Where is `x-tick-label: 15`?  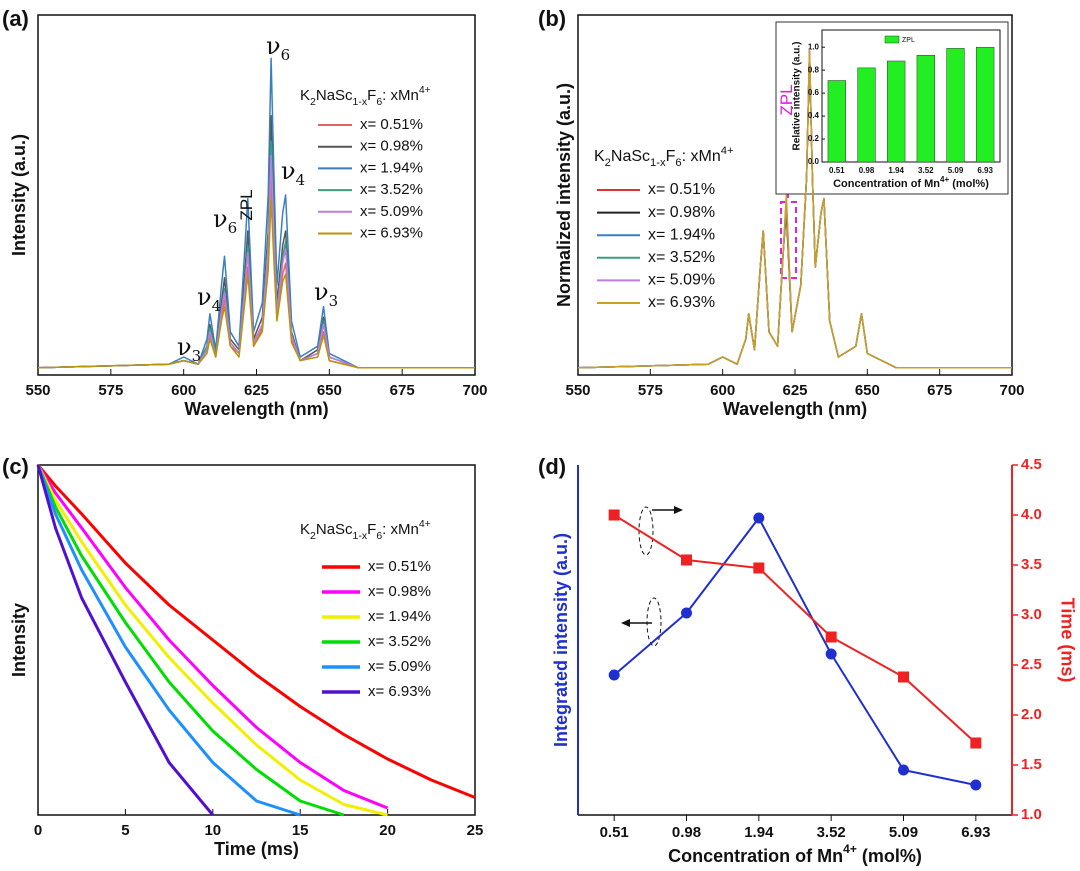 x-tick-label: 15 is located at coordinates (300, 830).